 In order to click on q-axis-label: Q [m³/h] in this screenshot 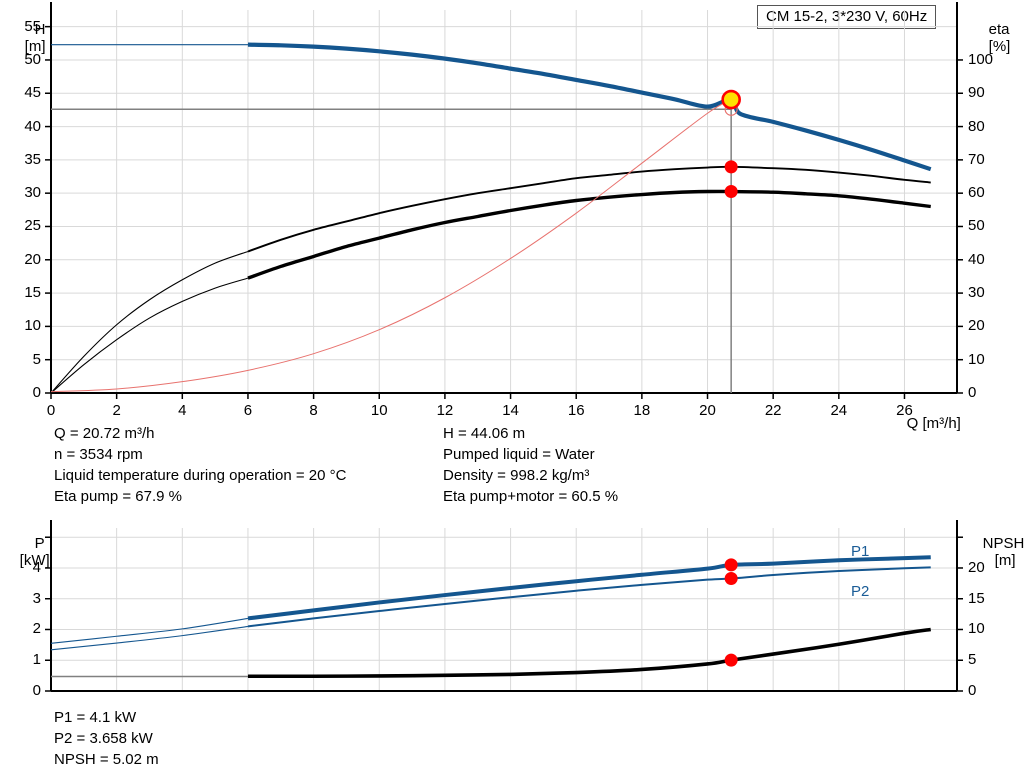, I will do `click(933, 423)`.